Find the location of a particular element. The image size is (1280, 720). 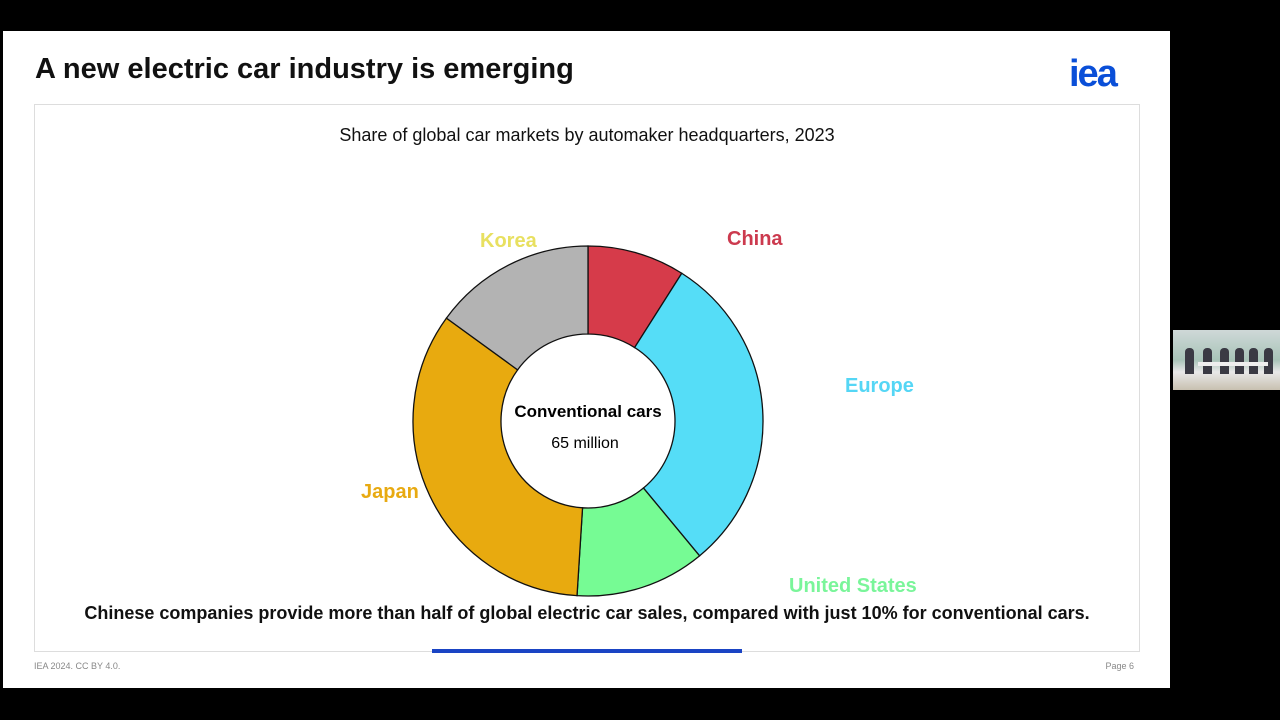

speaker-video-thumbnail is located at coordinates (1226, 360).